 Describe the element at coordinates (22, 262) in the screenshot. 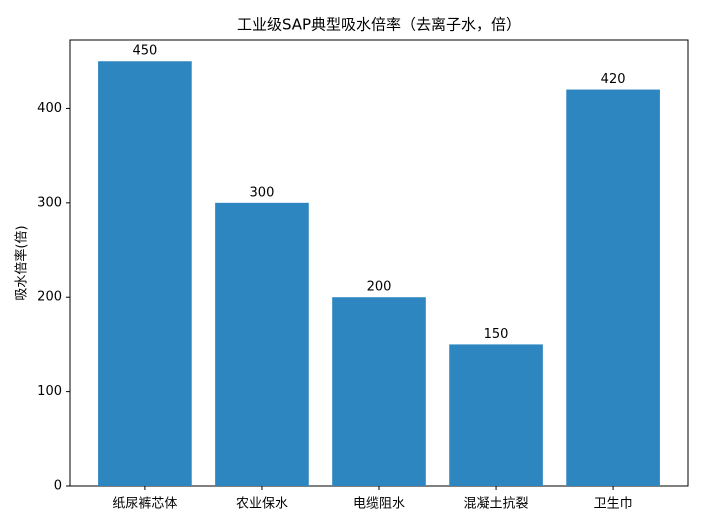

I see `y-axis-label: 吸水倍率(倍)` at that location.